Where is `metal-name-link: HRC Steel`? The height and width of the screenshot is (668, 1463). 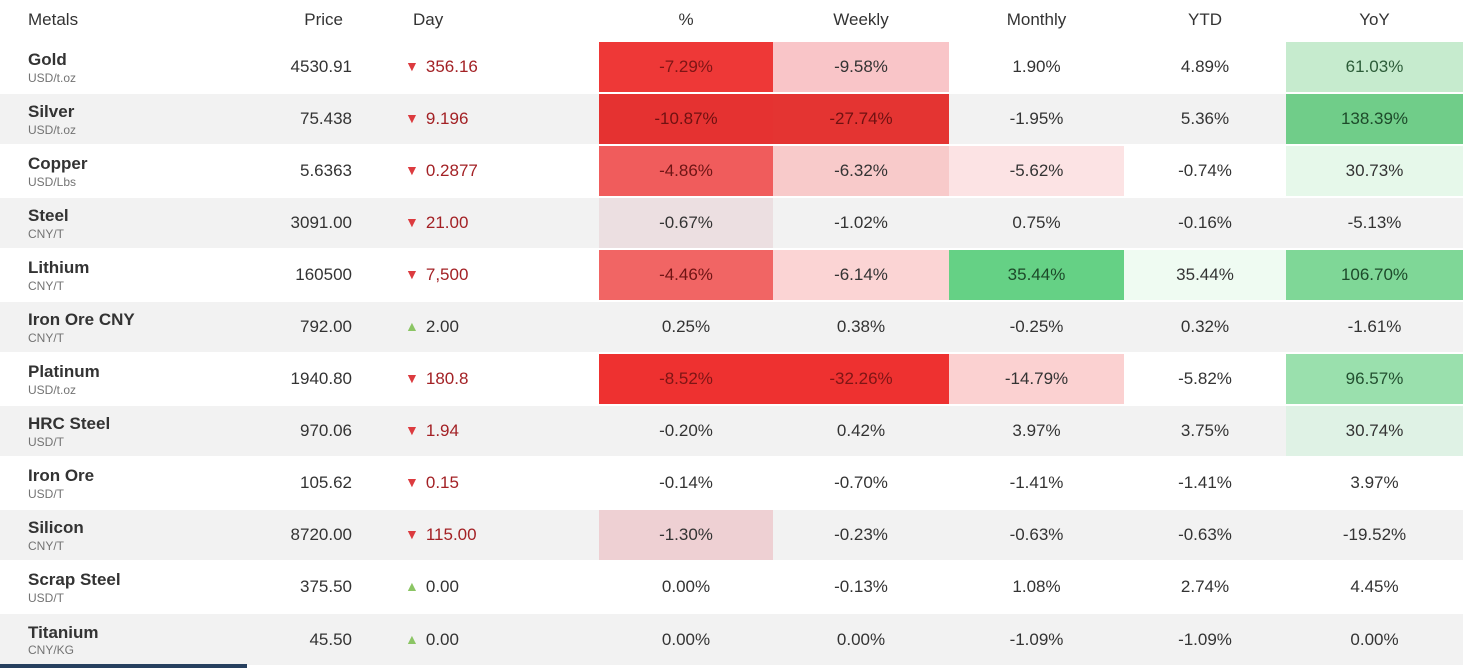
metal-name-link: HRC Steel is located at coordinates (69, 424).